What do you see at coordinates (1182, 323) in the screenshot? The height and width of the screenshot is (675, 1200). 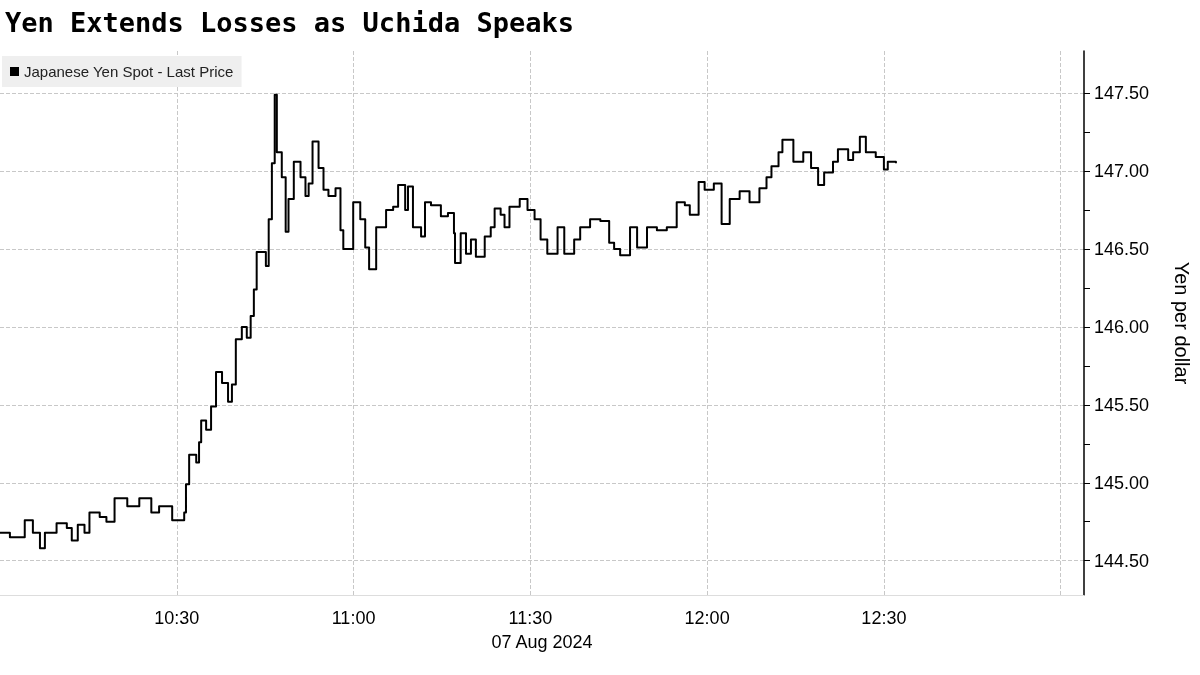 I see `y-axis-title: Yen per dollar` at bounding box center [1182, 323].